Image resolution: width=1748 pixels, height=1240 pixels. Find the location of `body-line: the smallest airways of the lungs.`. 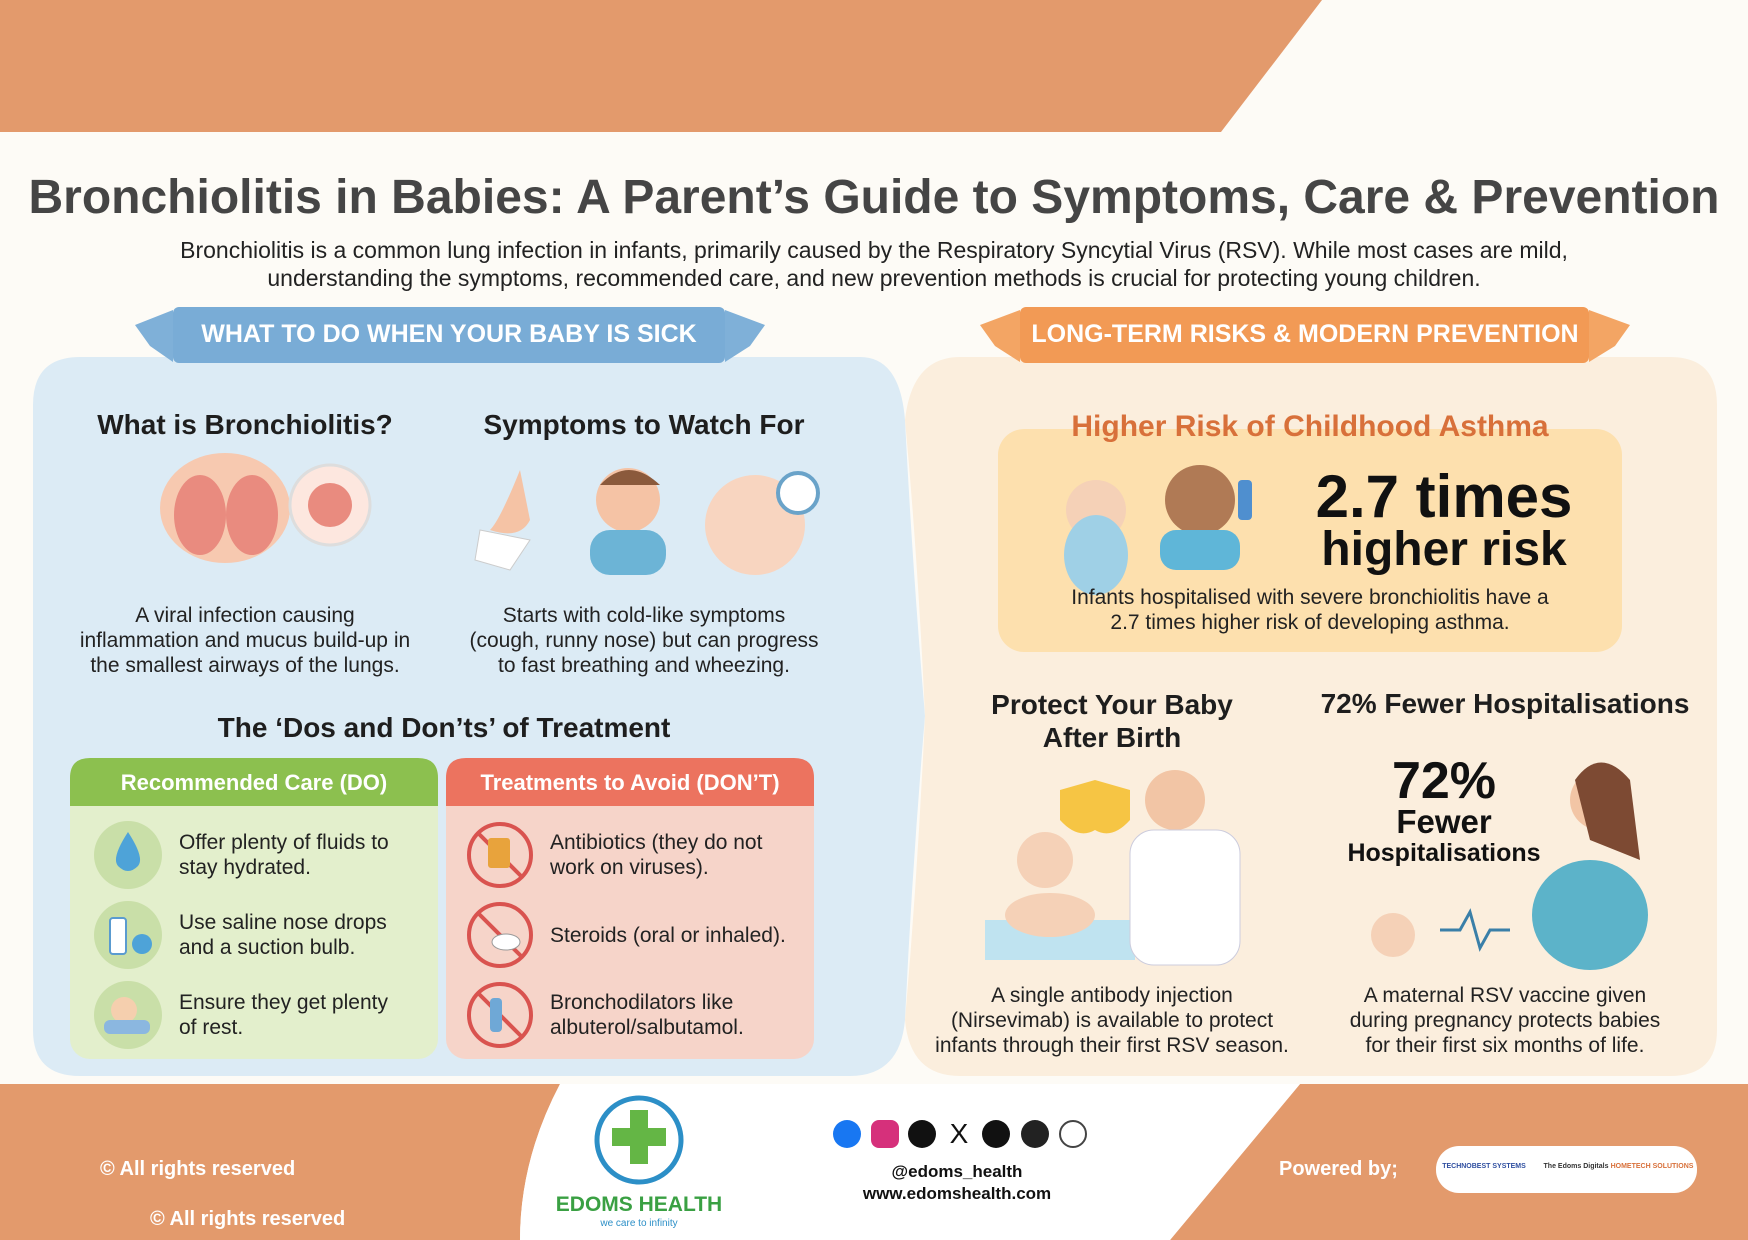

body-line: the smallest airways of the lungs. is located at coordinates (245, 665).